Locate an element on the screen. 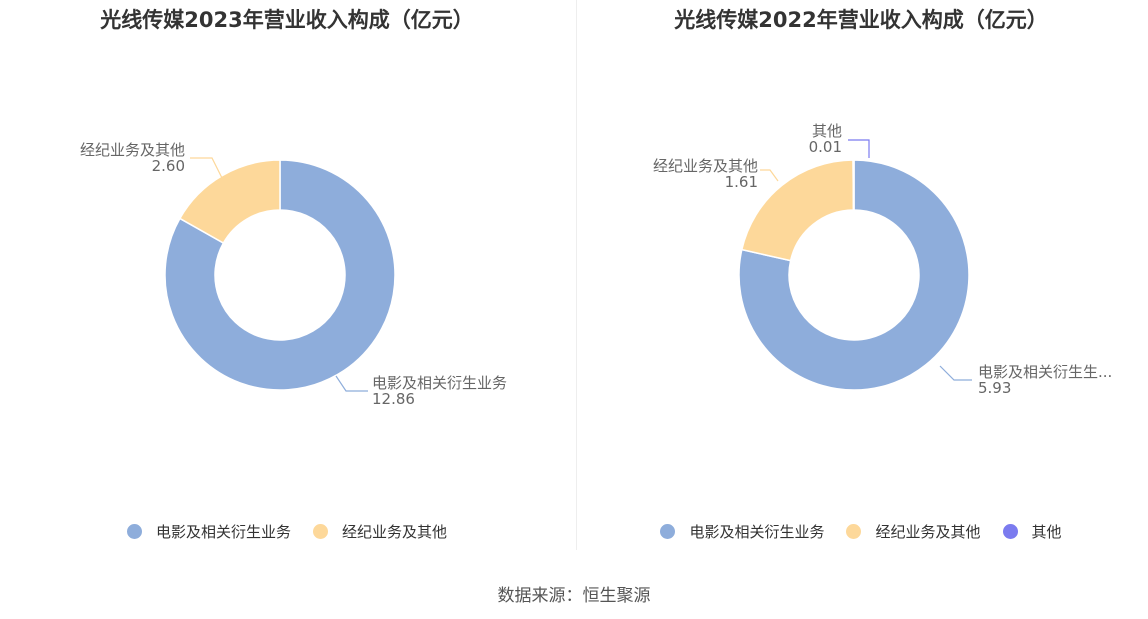 The width and height of the screenshot is (1148, 619). slice-label-value: 0.01 is located at coordinates (825, 147).